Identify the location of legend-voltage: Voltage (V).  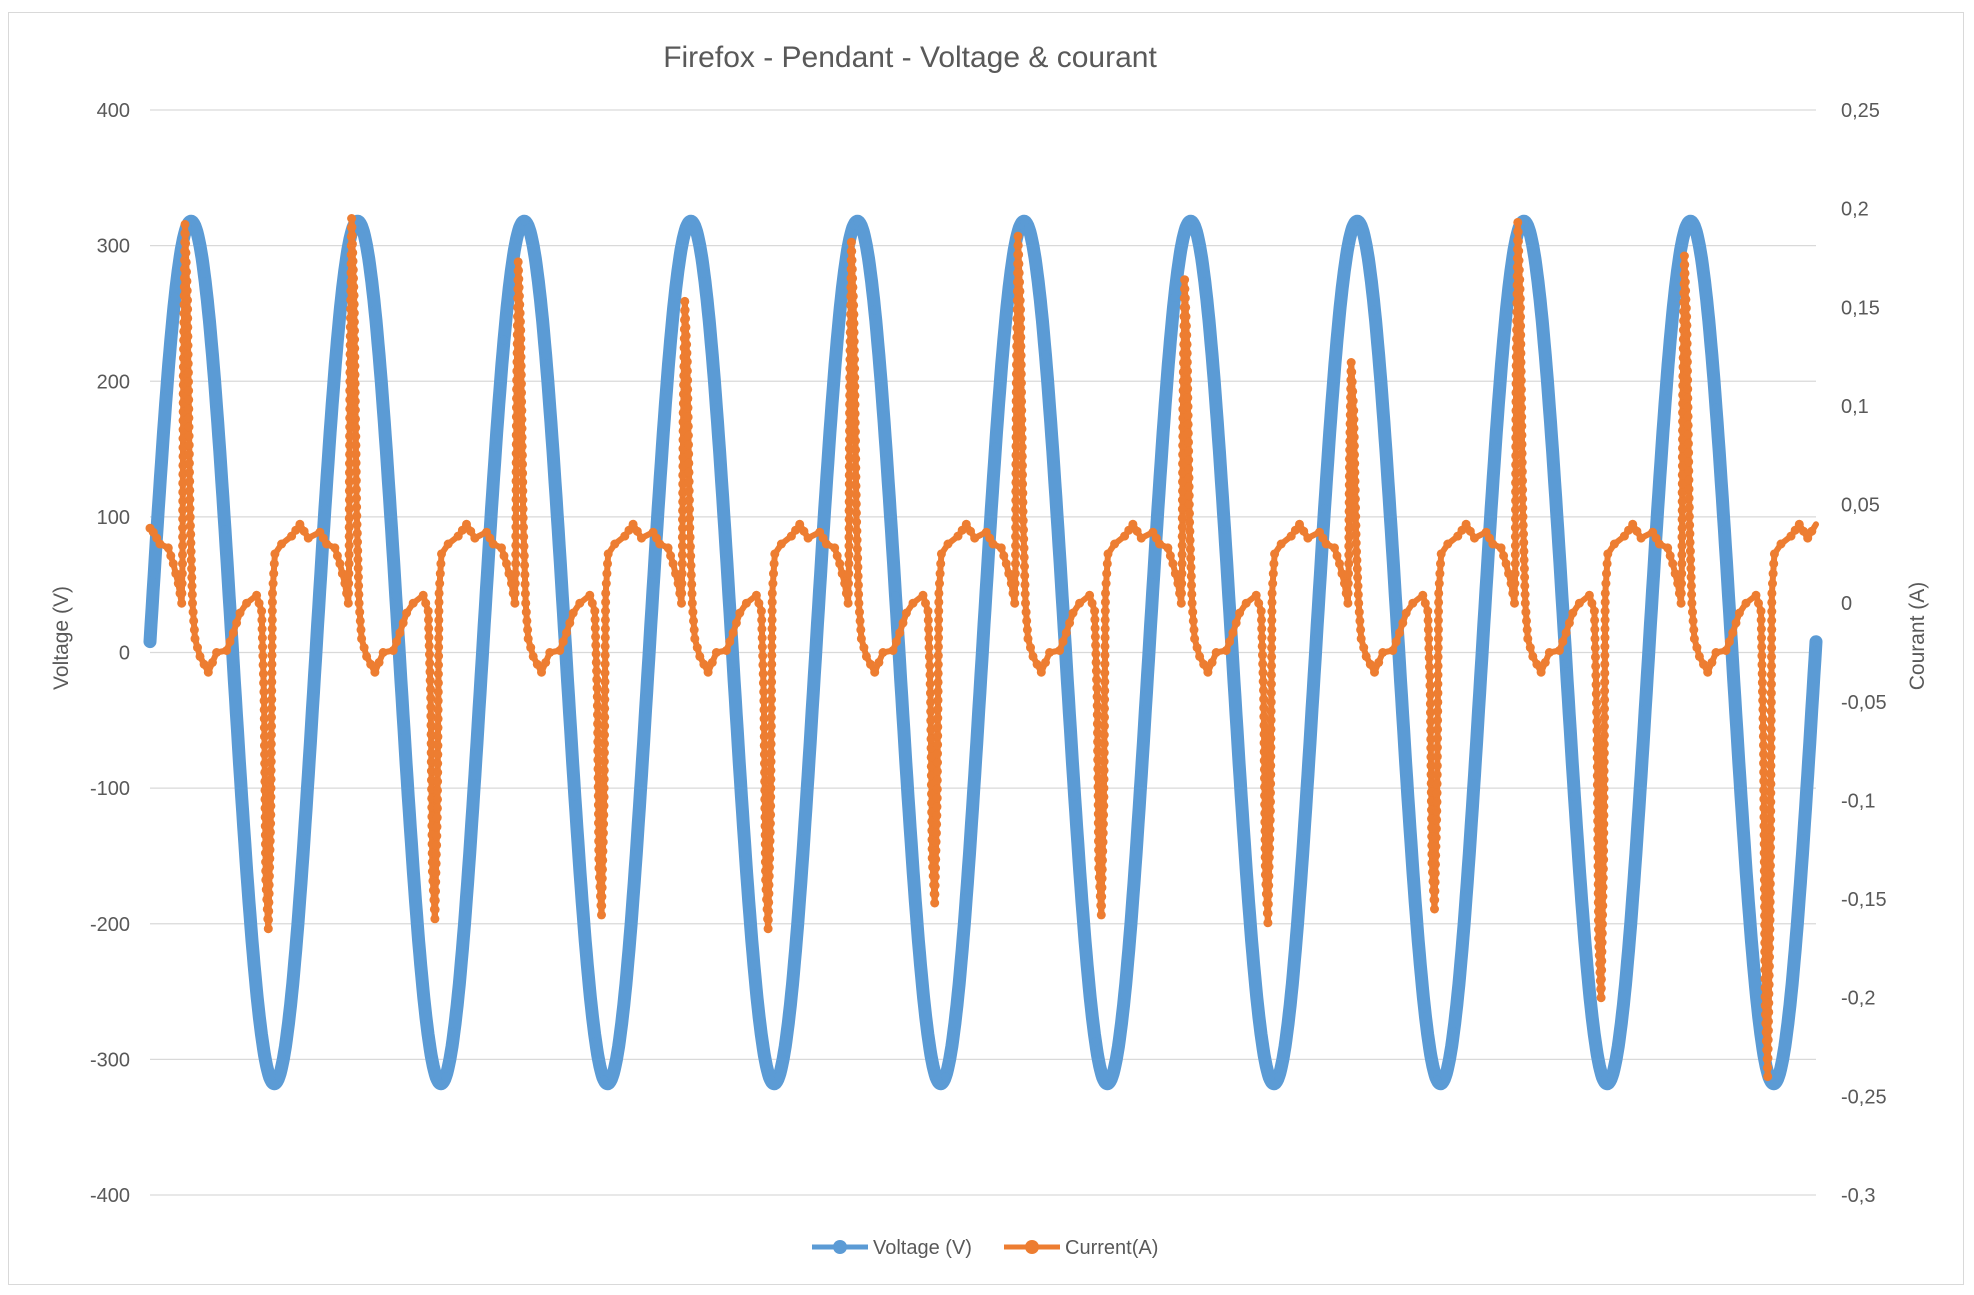
(892, 1248).